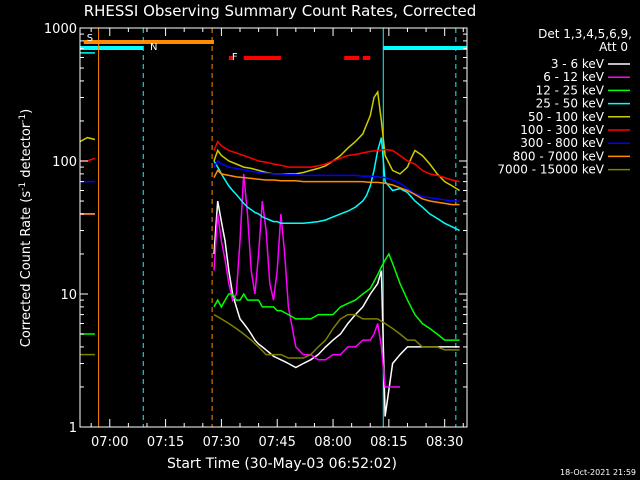 The width and height of the screenshot is (640, 480). What do you see at coordinates (562, 143) in the screenshot?
I see `legend-label-300-800-kev: 300 - 800 keV` at bounding box center [562, 143].